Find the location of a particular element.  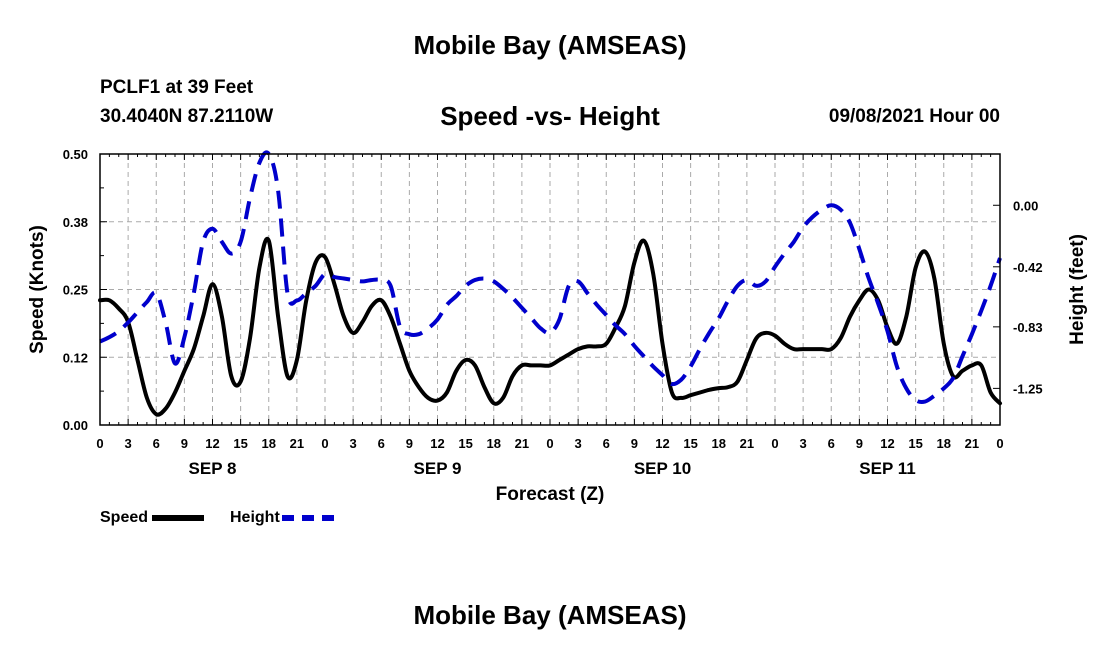

x-date-label: SEP 11 is located at coordinates (887, 468).